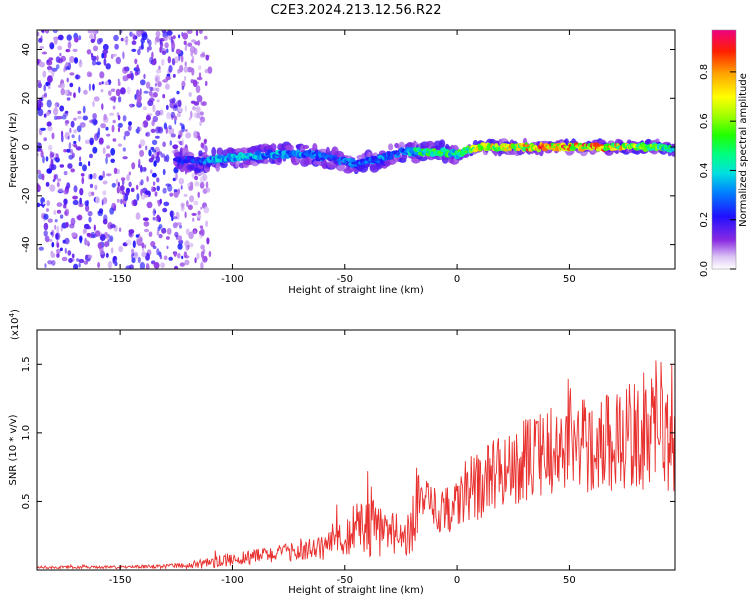  I want to click on y-tick-label: 0.5, so click(26, 501).